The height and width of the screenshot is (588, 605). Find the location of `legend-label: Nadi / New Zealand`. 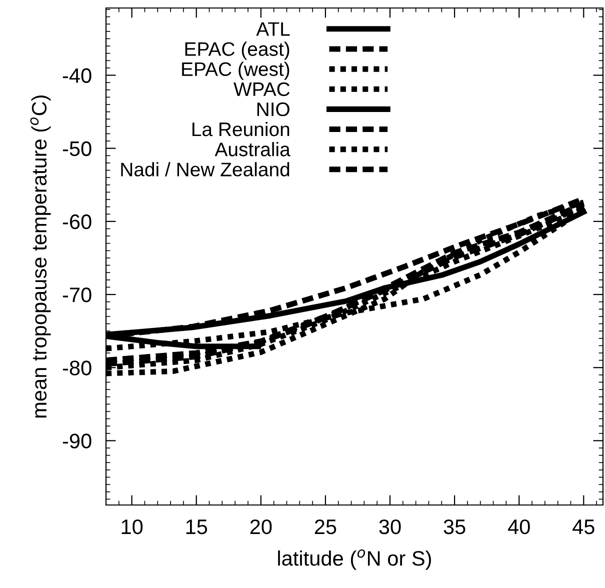

legend-label: Nadi / New Zealand is located at coordinates (205, 169).